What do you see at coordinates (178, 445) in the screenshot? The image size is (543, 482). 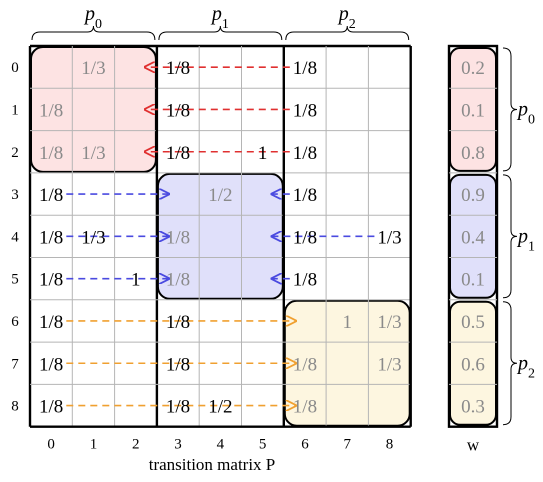 I see `col-index: 3` at bounding box center [178, 445].